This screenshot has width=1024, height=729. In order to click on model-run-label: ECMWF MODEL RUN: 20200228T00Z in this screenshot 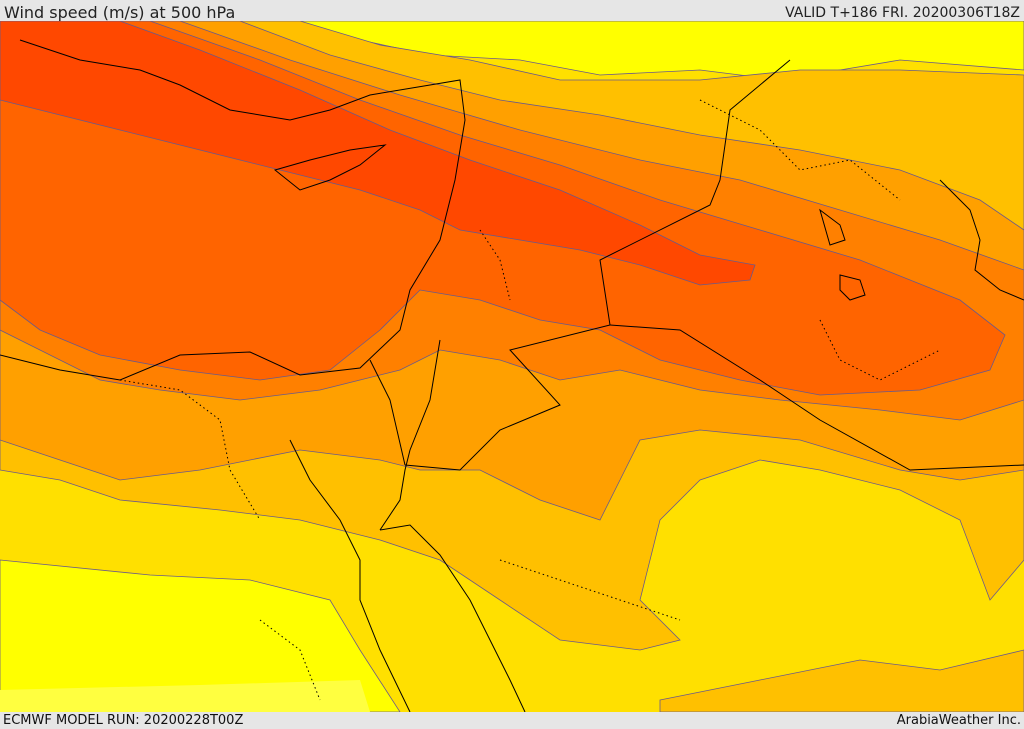, I will do `click(123, 720)`.